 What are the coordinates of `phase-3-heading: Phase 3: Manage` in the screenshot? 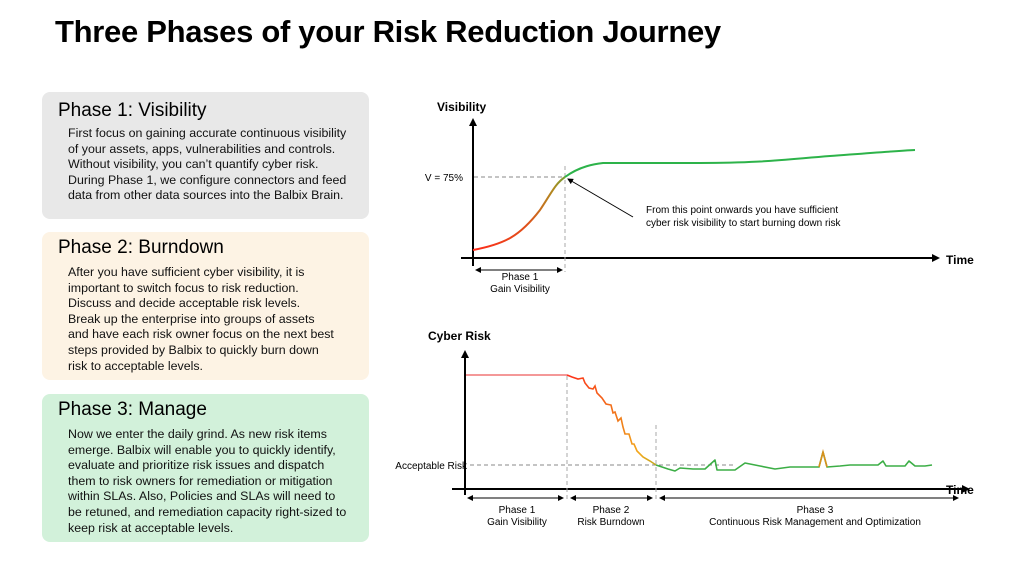 It's located at (132, 409).